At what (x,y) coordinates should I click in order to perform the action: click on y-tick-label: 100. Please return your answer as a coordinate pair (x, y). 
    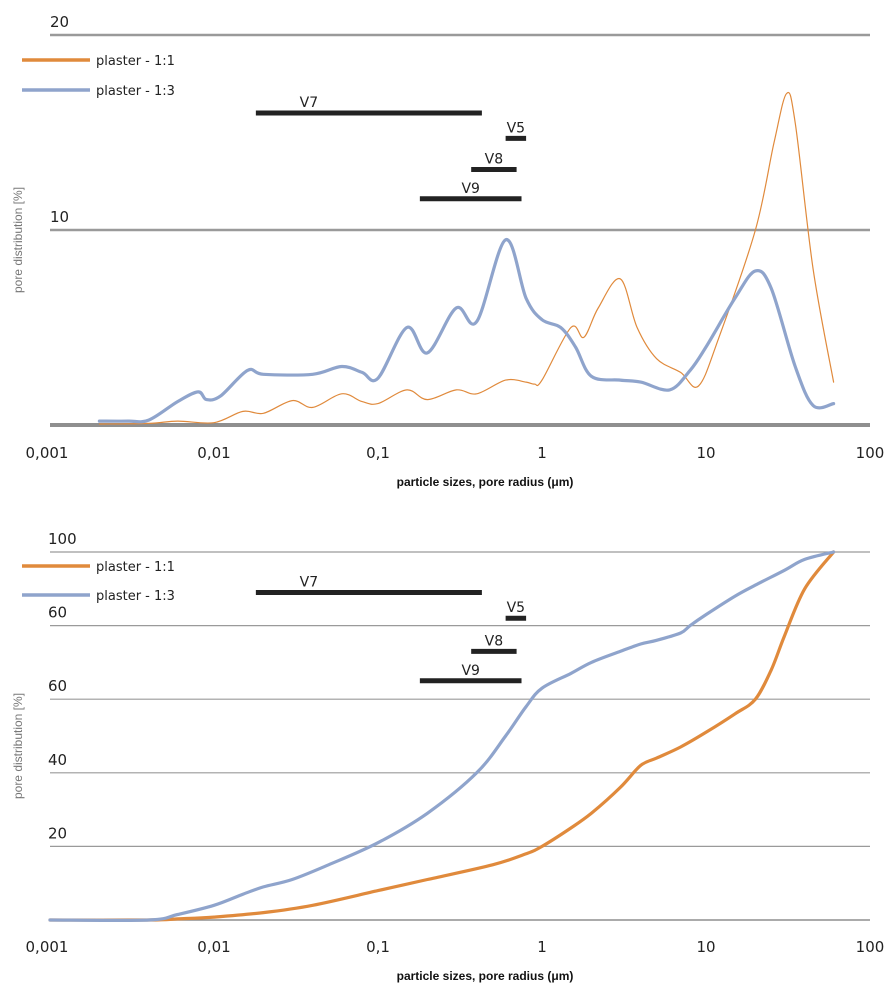
    Looking at the image, I should click on (62, 539).